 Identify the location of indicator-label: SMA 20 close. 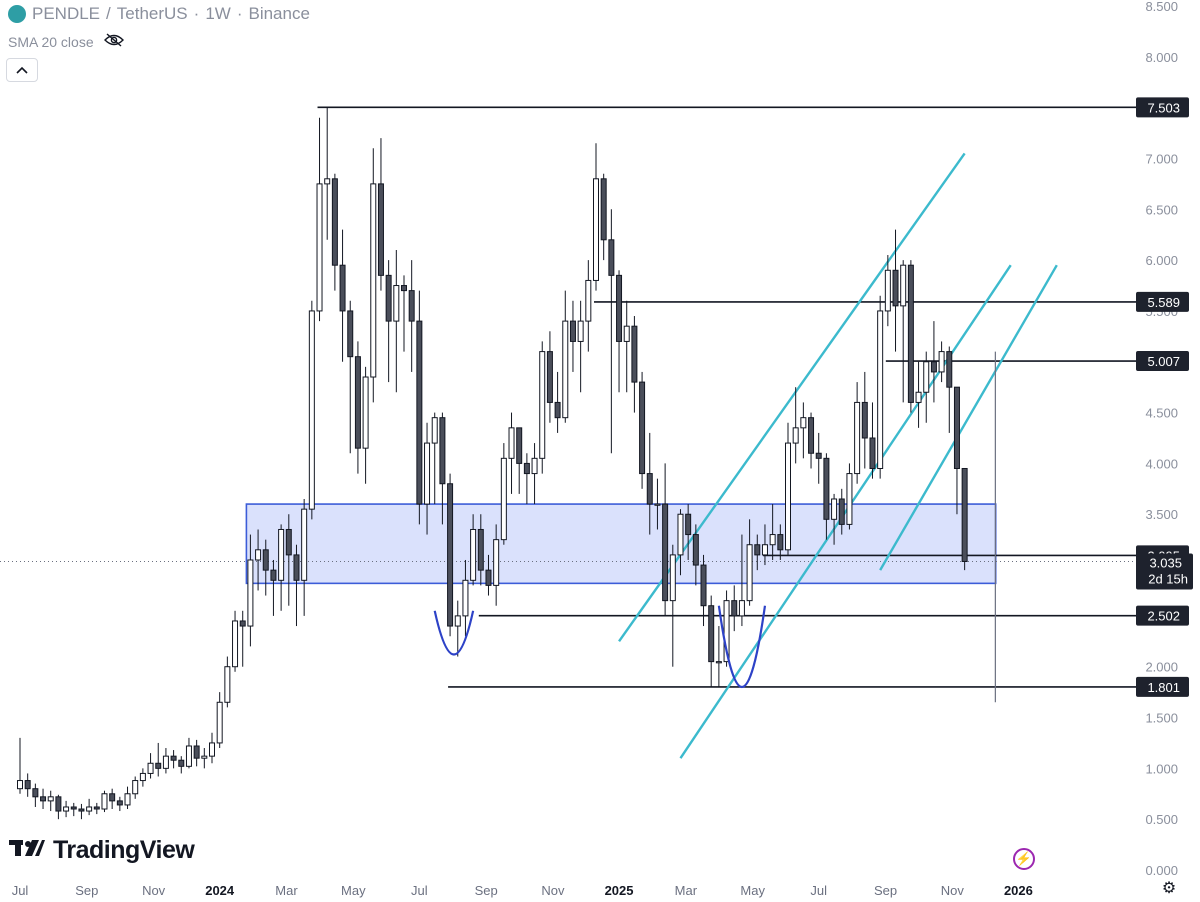
(51, 41).